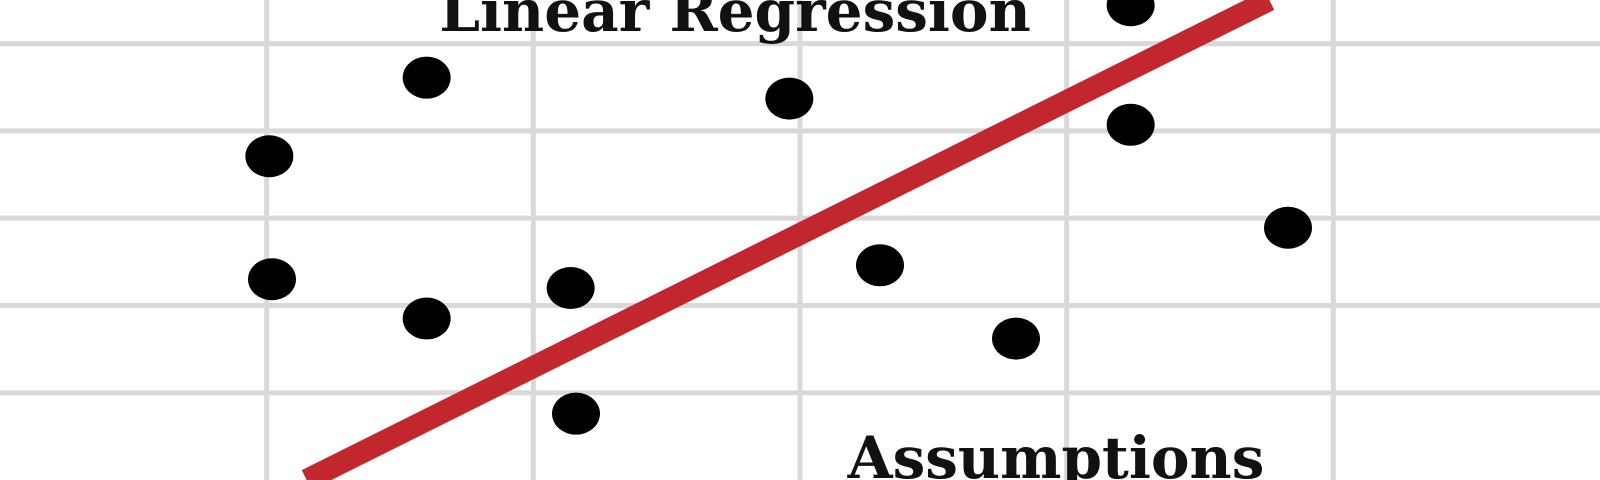  Describe the element at coordinates (1056, 452) in the screenshot. I see `chart-subtitle: Assumptions` at that location.